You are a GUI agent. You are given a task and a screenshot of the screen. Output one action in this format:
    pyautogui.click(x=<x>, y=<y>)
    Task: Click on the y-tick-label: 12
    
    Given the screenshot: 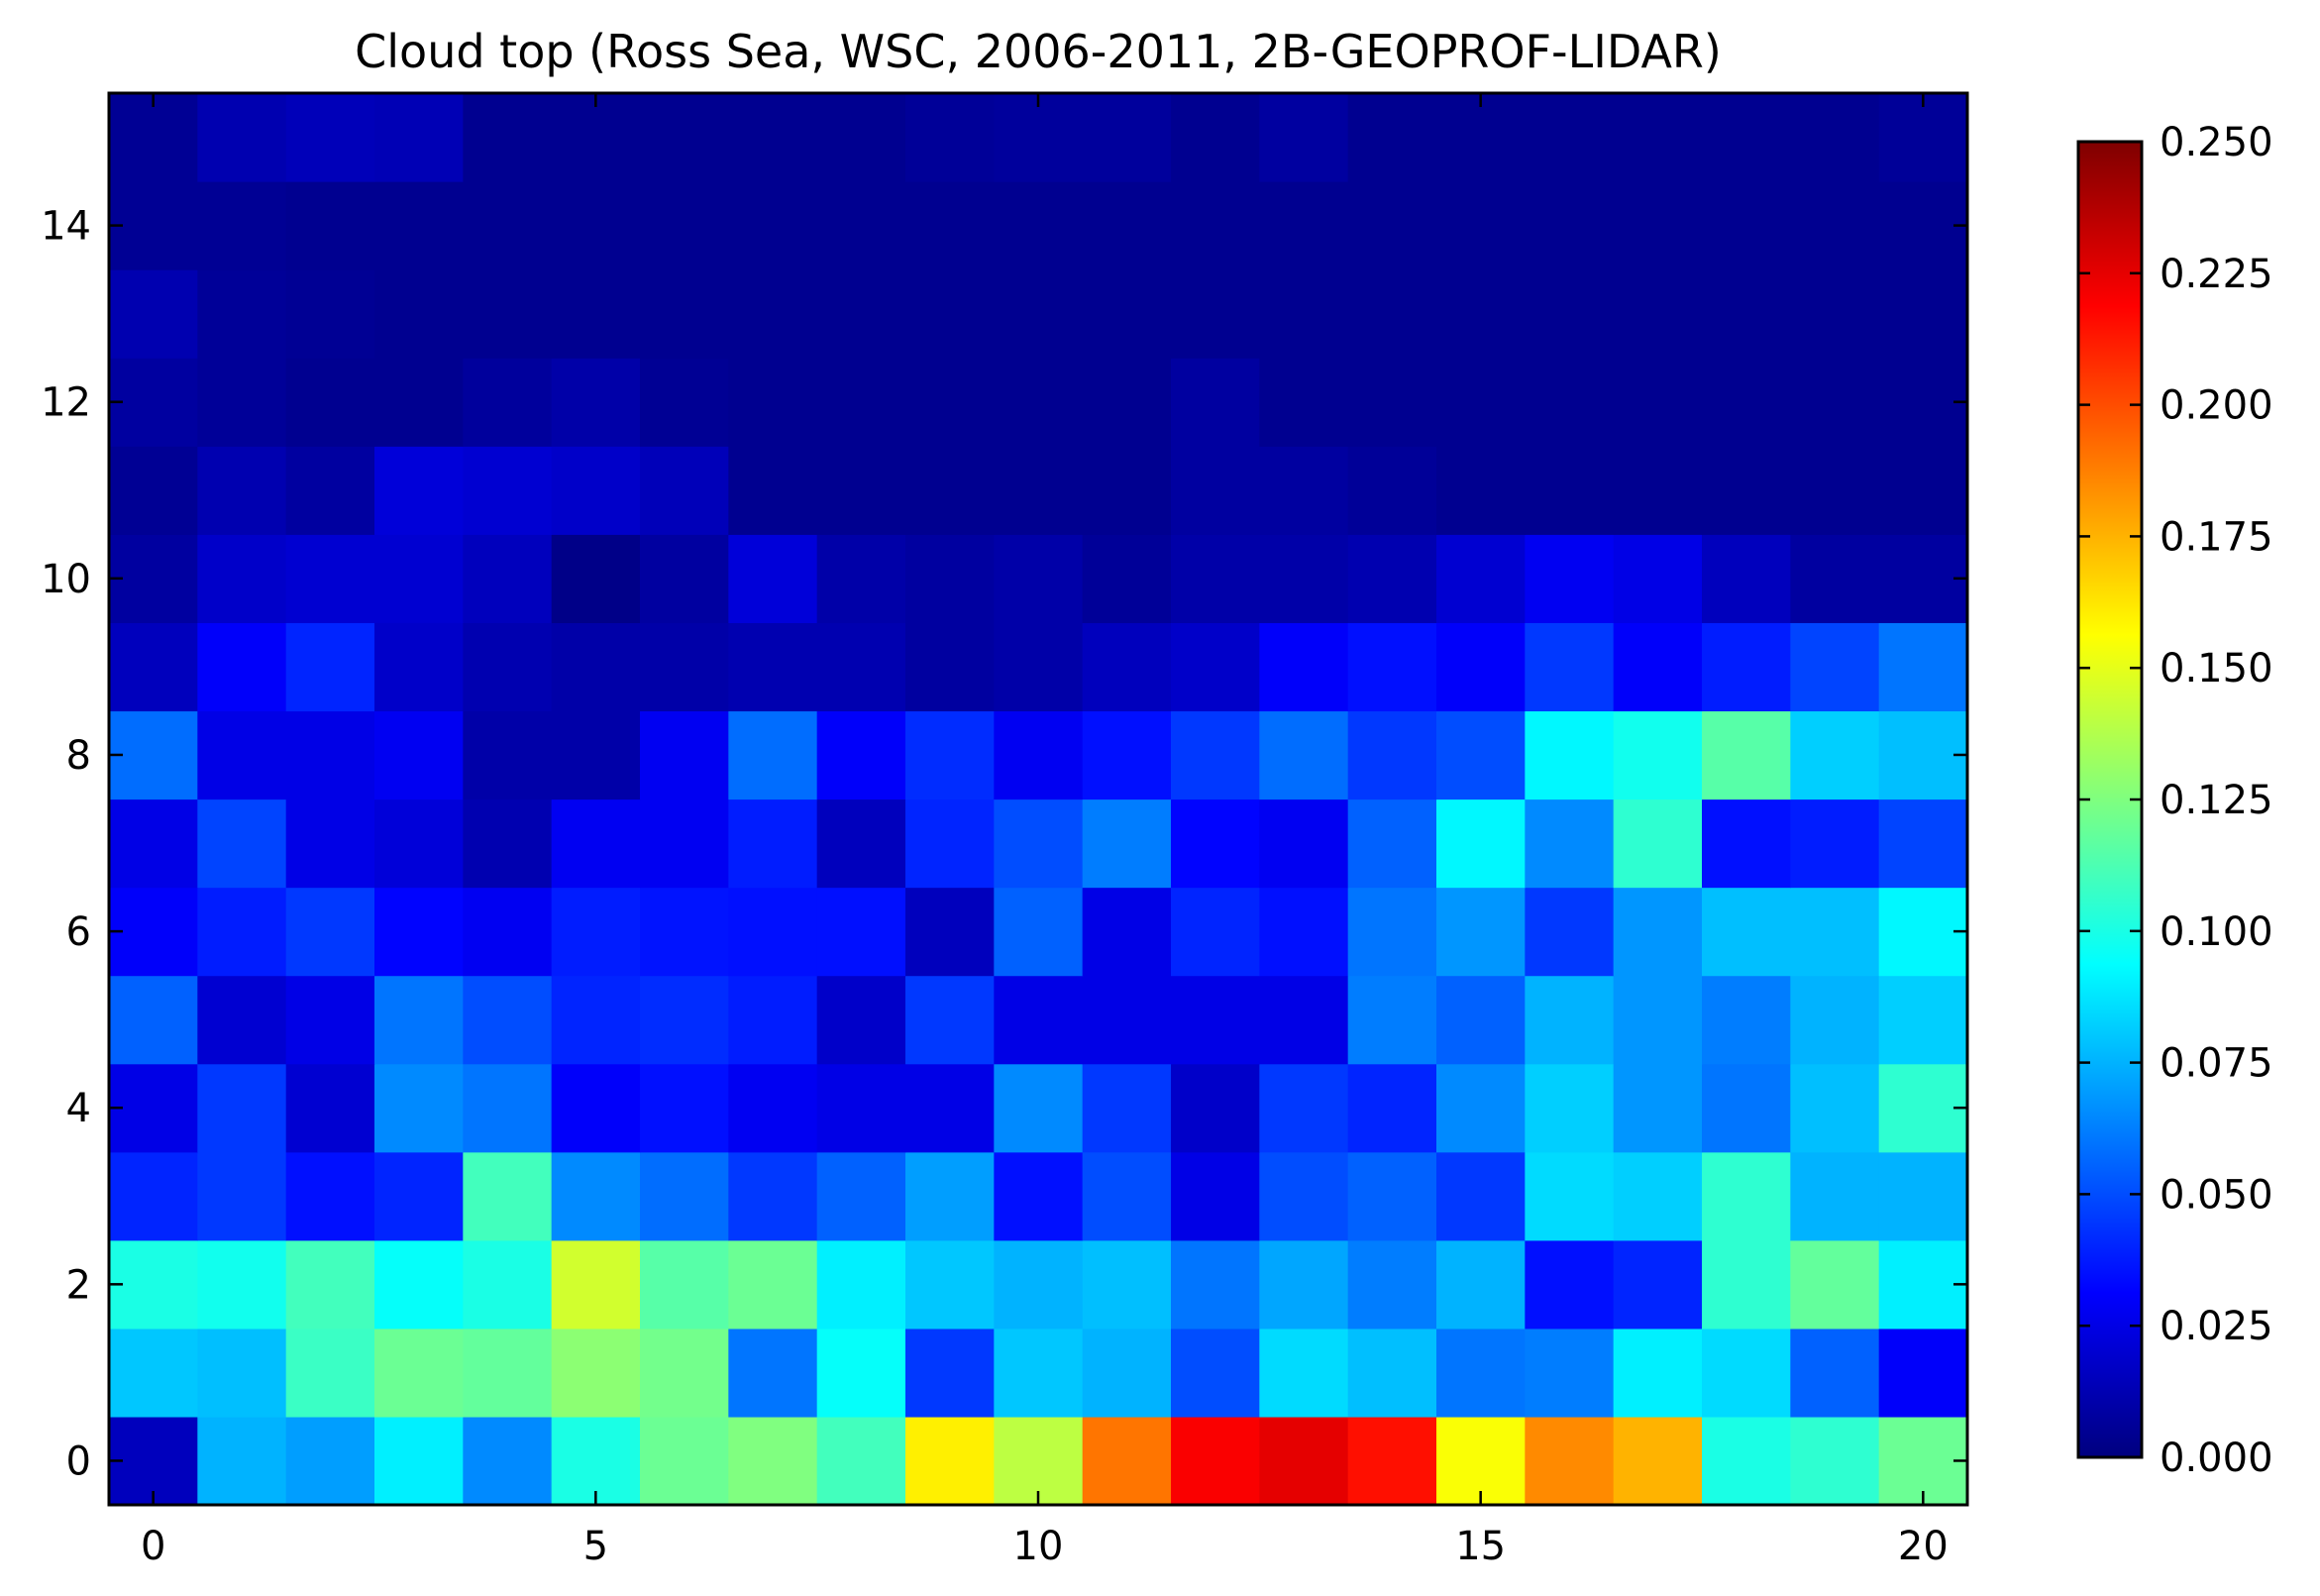 What is the action you would take?
    pyautogui.click(x=66, y=403)
    